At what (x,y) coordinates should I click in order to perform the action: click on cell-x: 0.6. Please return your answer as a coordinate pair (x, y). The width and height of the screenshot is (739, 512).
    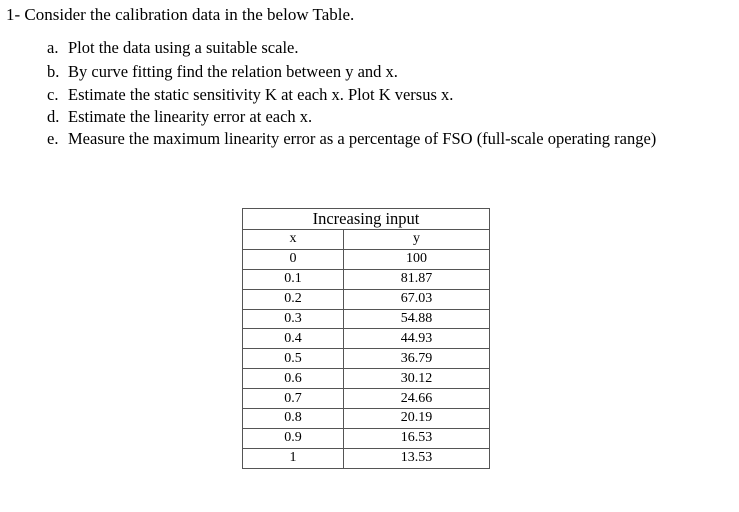
    Looking at the image, I should click on (293, 379).